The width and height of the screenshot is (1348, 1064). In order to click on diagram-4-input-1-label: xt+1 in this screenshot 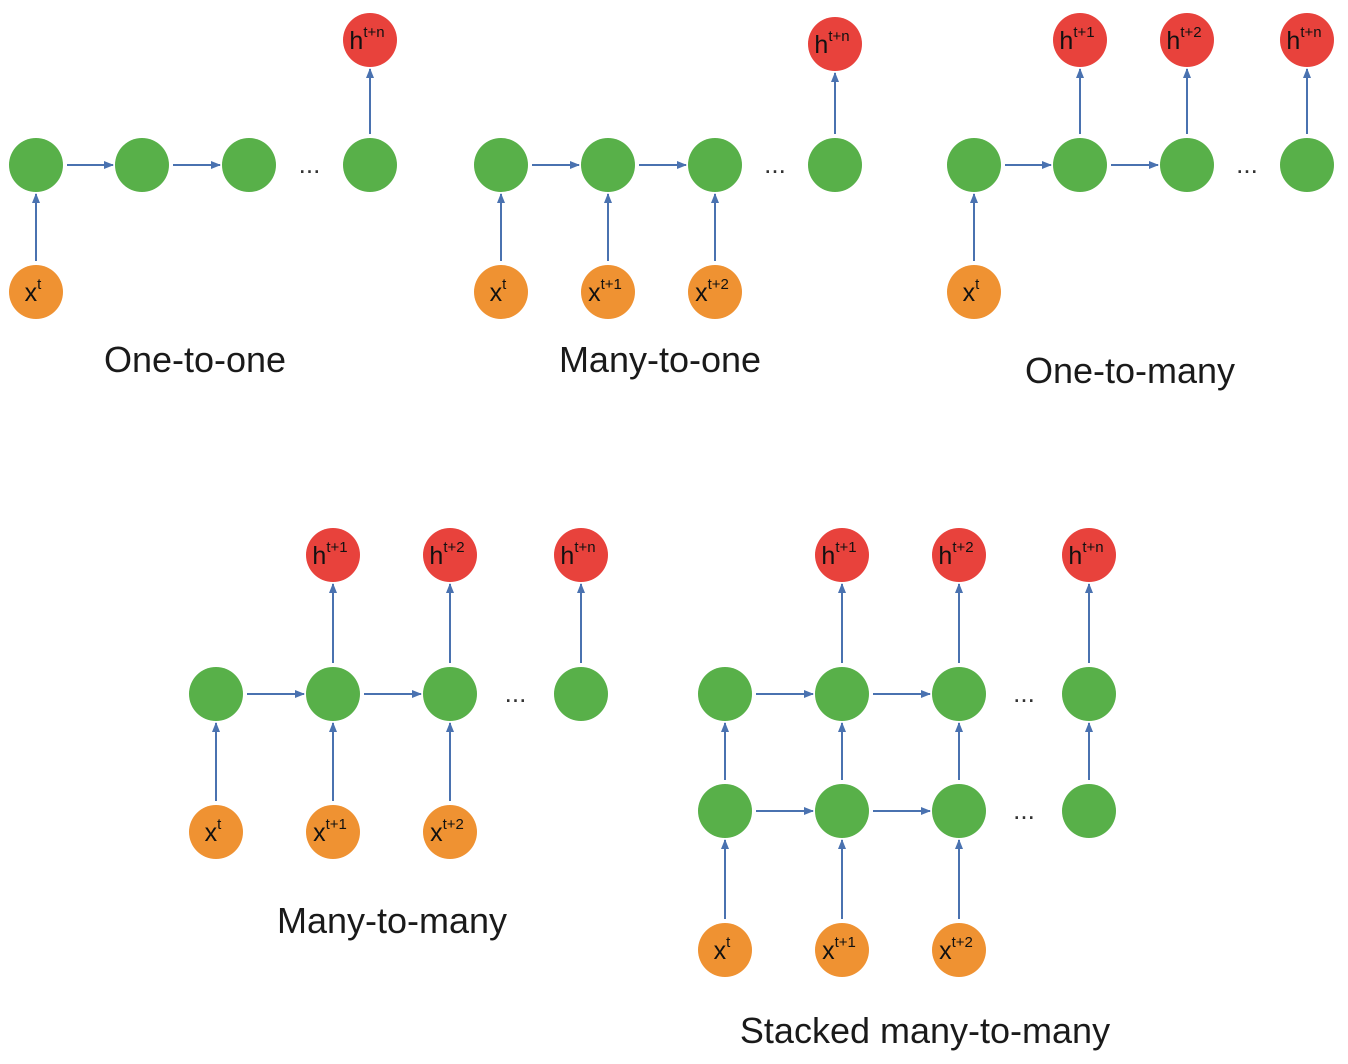, I will do `click(330, 831)`.